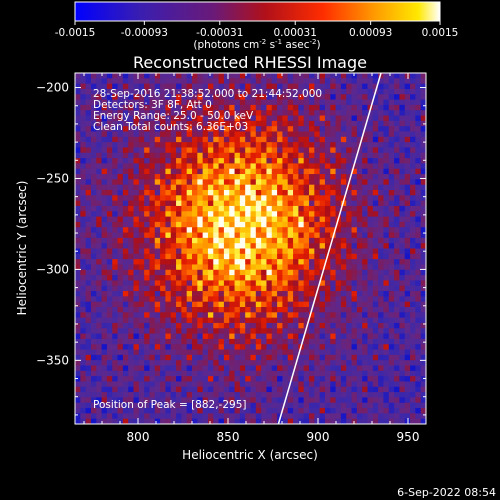 Image resolution: width=500 pixels, height=500 pixels. Describe the element at coordinates (440, 33) in the screenshot. I see `colorbar-tick-label: 0.0015` at that location.